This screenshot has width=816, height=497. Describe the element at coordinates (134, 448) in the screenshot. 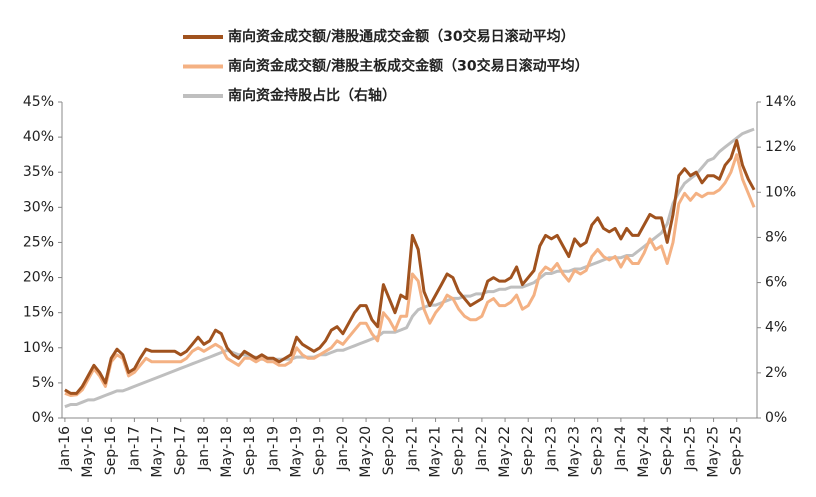

I see `x-tick-label: Jan-17` at that location.